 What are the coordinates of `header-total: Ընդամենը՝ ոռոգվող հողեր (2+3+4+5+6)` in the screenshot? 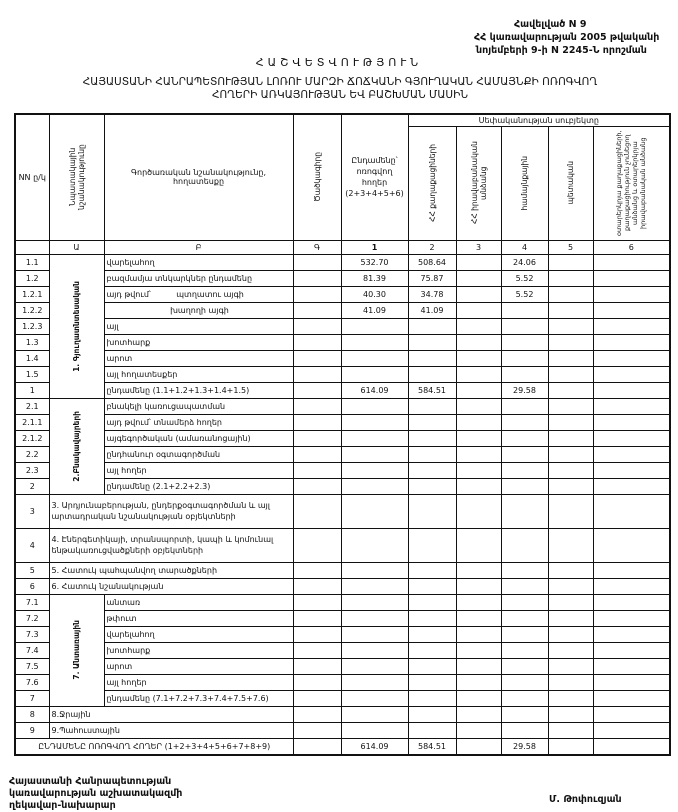 It's located at (374, 177).